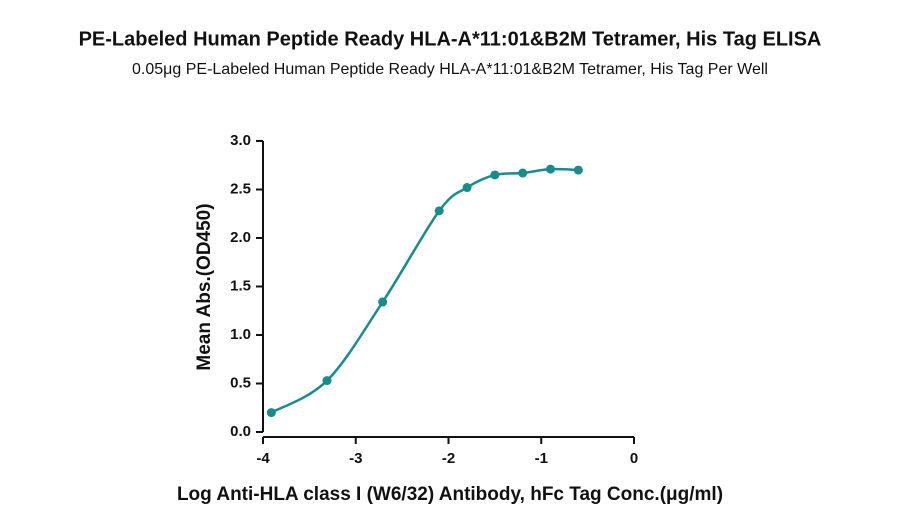  I want to click on y-tick-label: 0.0, so click(240, 431).